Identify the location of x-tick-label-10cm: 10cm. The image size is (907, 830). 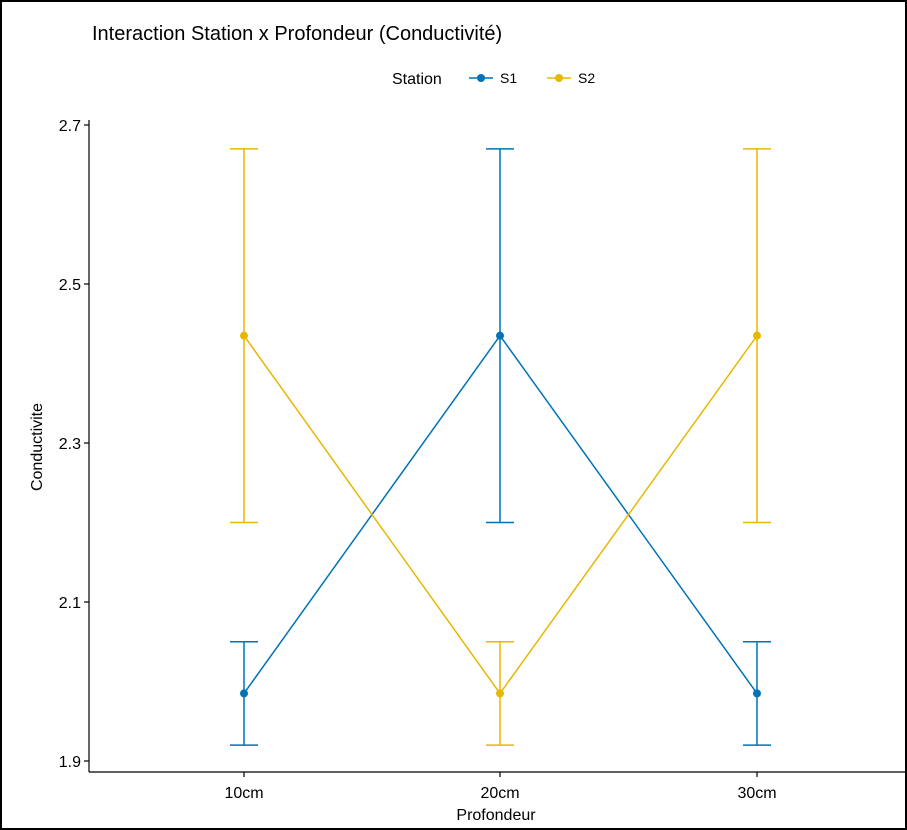
(243, 793).